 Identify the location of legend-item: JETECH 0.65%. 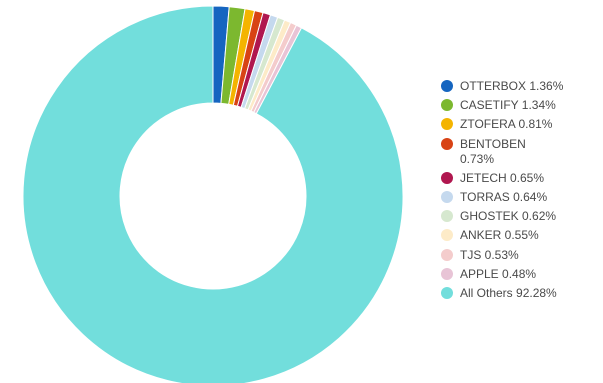
(518, 178).